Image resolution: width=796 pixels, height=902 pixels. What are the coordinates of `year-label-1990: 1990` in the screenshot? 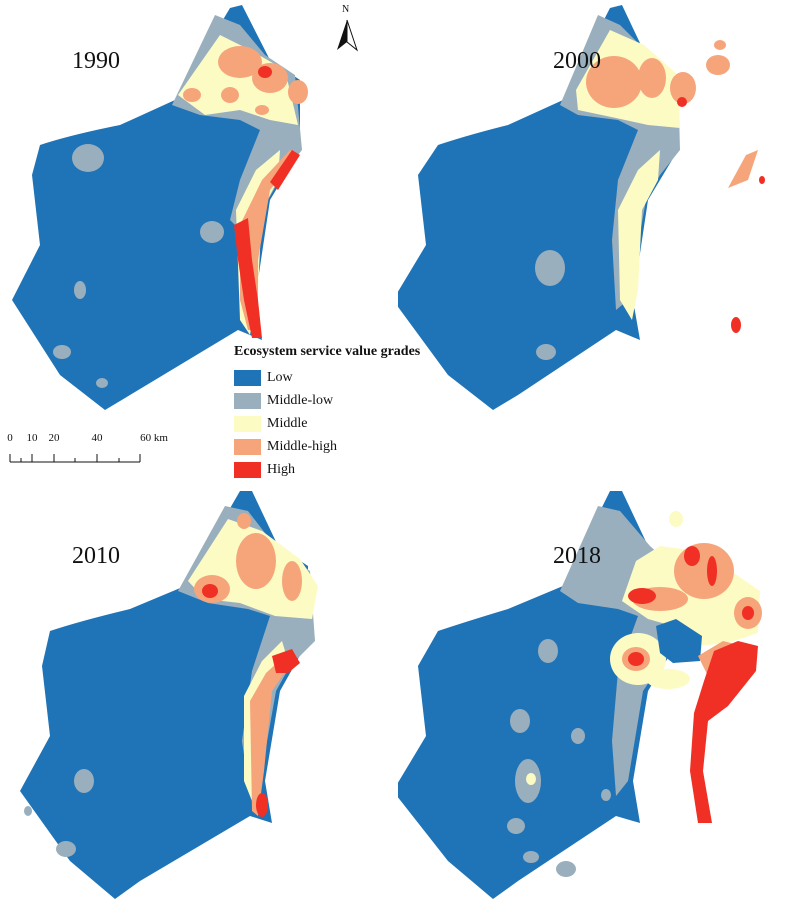 It's located at (96, 61).